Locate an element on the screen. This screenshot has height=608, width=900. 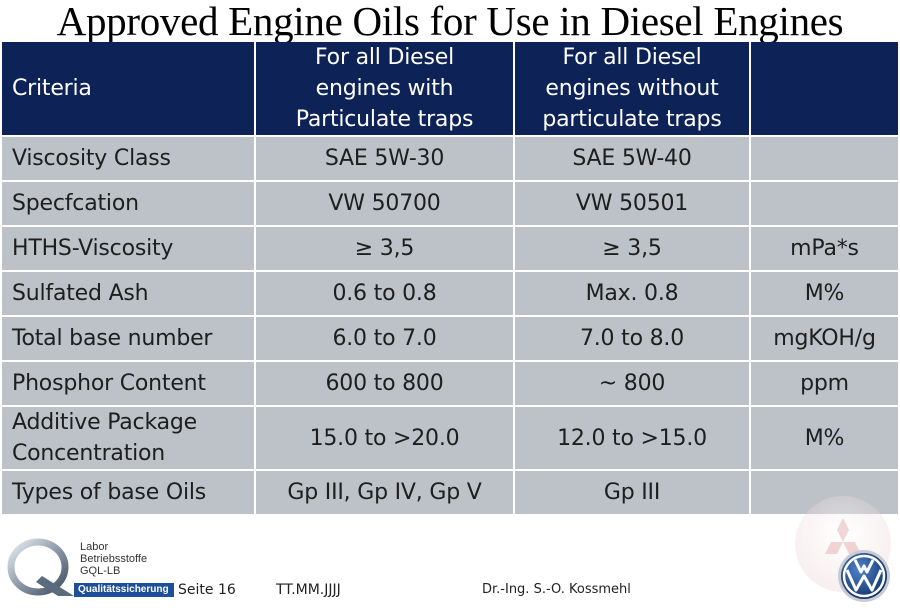
table-row: Specfcation VW 50700 VW 50501 is located at coordinates (450, 203).